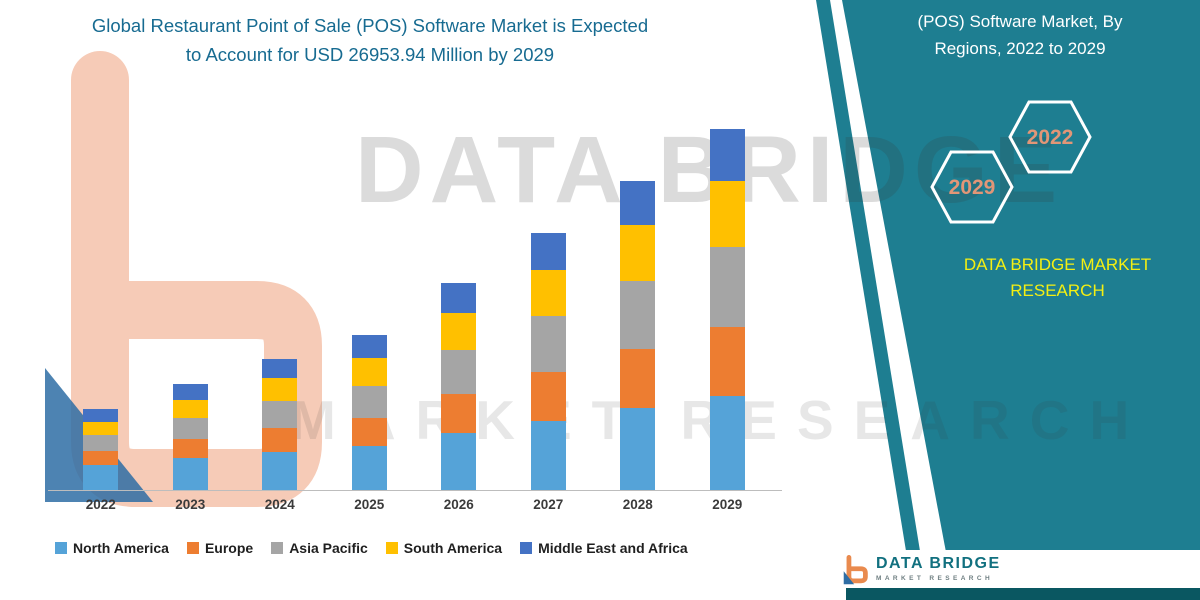 The width and height of the screenshot is (1200, 600). What do you see at coordinates (319, 548) in the screenshot?
I see `legend-item-asia-pacific: Asia Pacific` at bounding box center [319, 548].